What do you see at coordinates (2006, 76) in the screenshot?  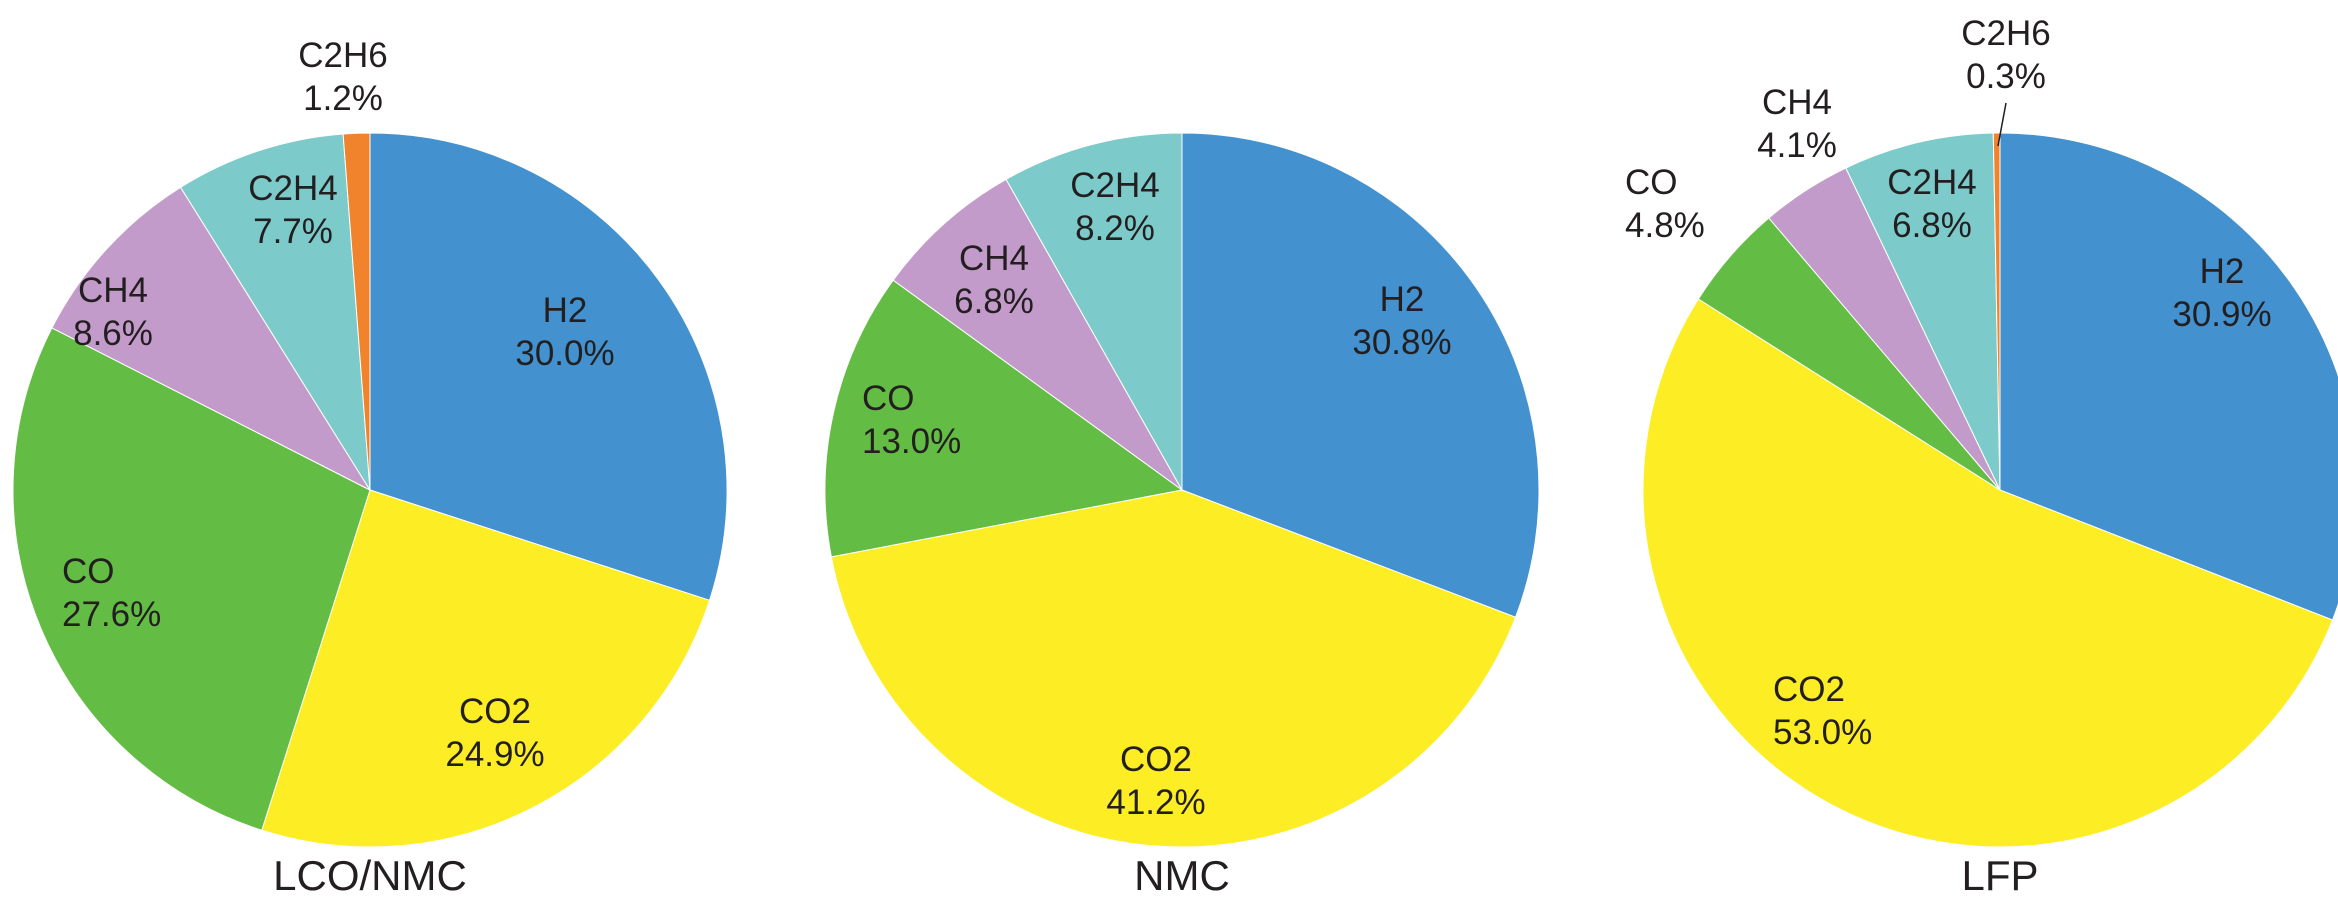 I see `slice-value-label-c2h6: 0.3%` at bounding box center [2006, 76].